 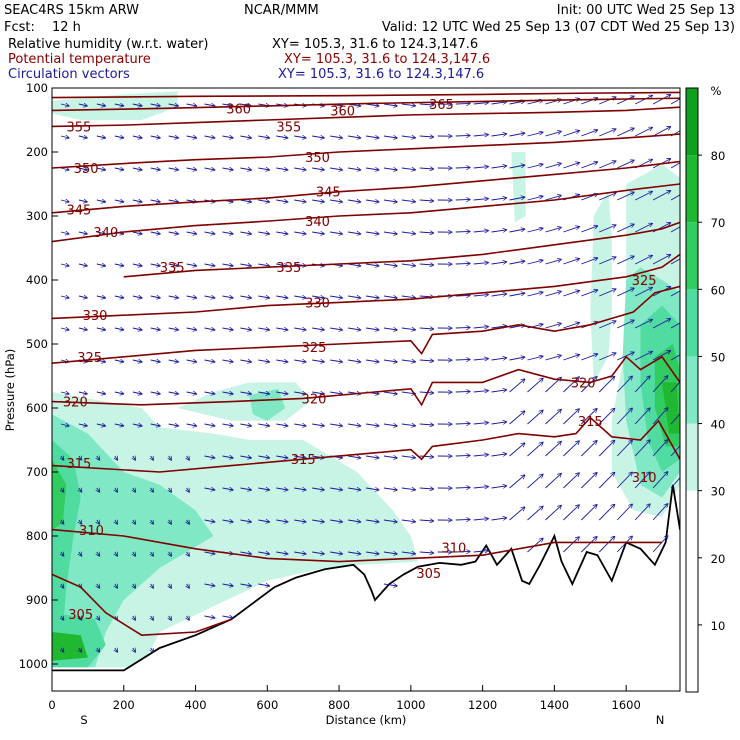 What do you see at coordinates (79, 59) in the screenshot?
I see `field-theta-name: Potential temperature` at bounding box center [79, 59].